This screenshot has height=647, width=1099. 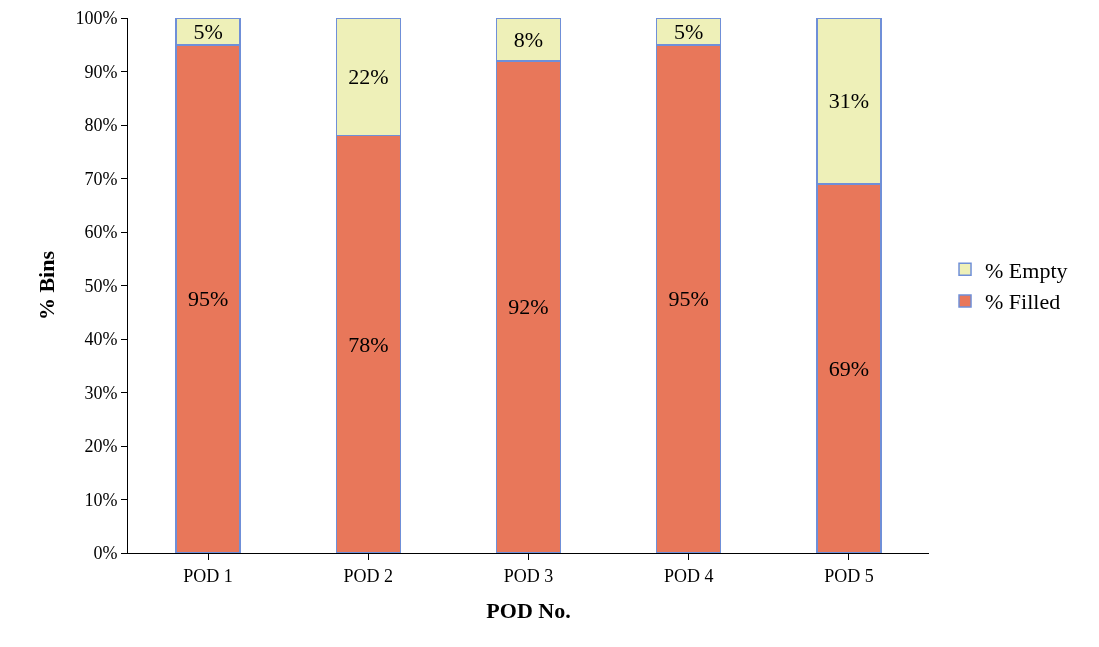 What do you see at coordinates (105, 553) in the screenshot?
I see `y-tick-label: 0%` at bounding box center [105, 553].